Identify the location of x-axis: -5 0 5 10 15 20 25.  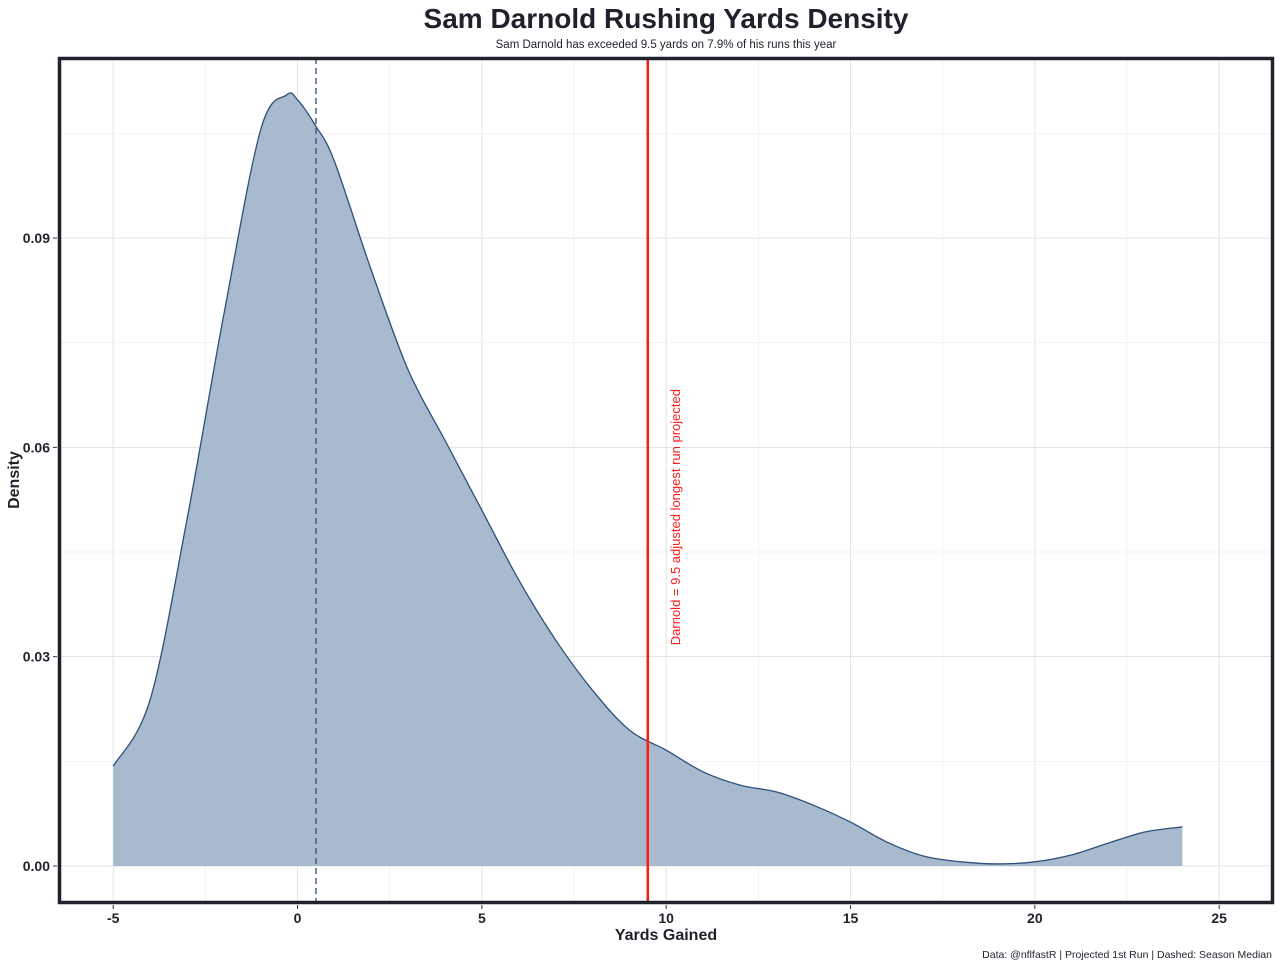
(667, 915).